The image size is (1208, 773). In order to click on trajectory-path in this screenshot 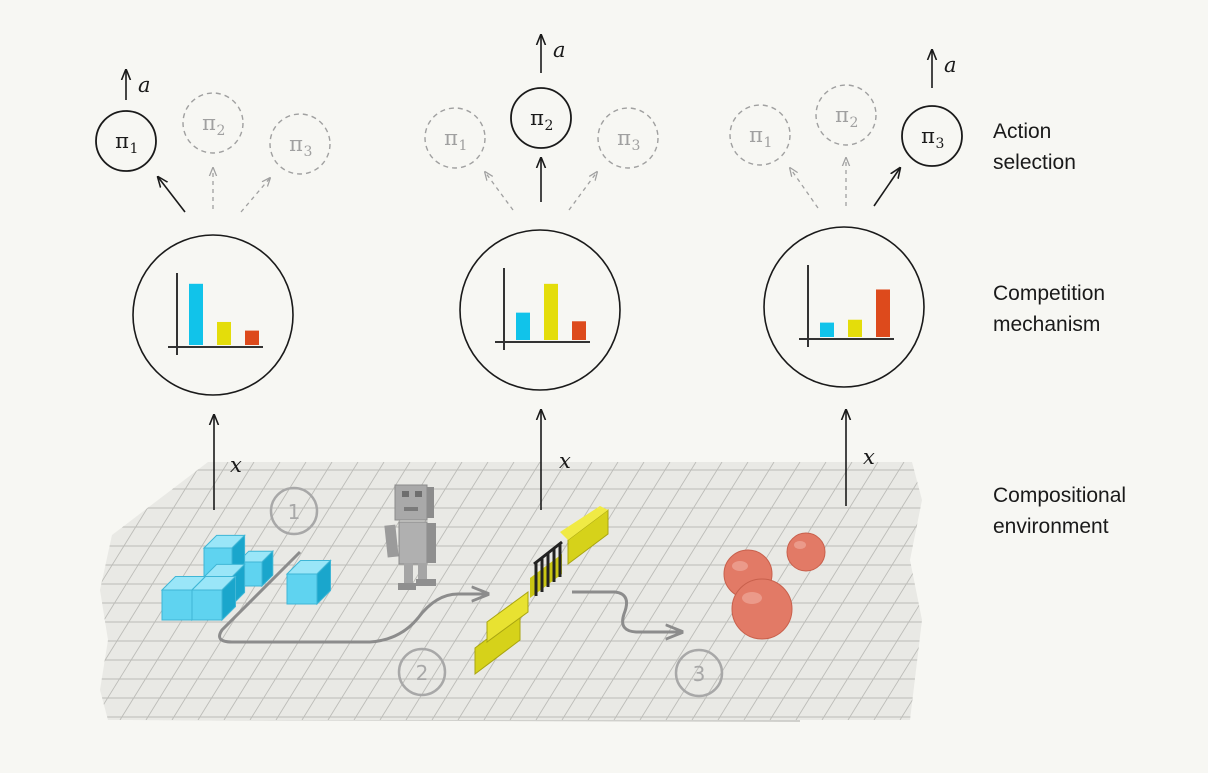, I will do `click(352, 597)`.